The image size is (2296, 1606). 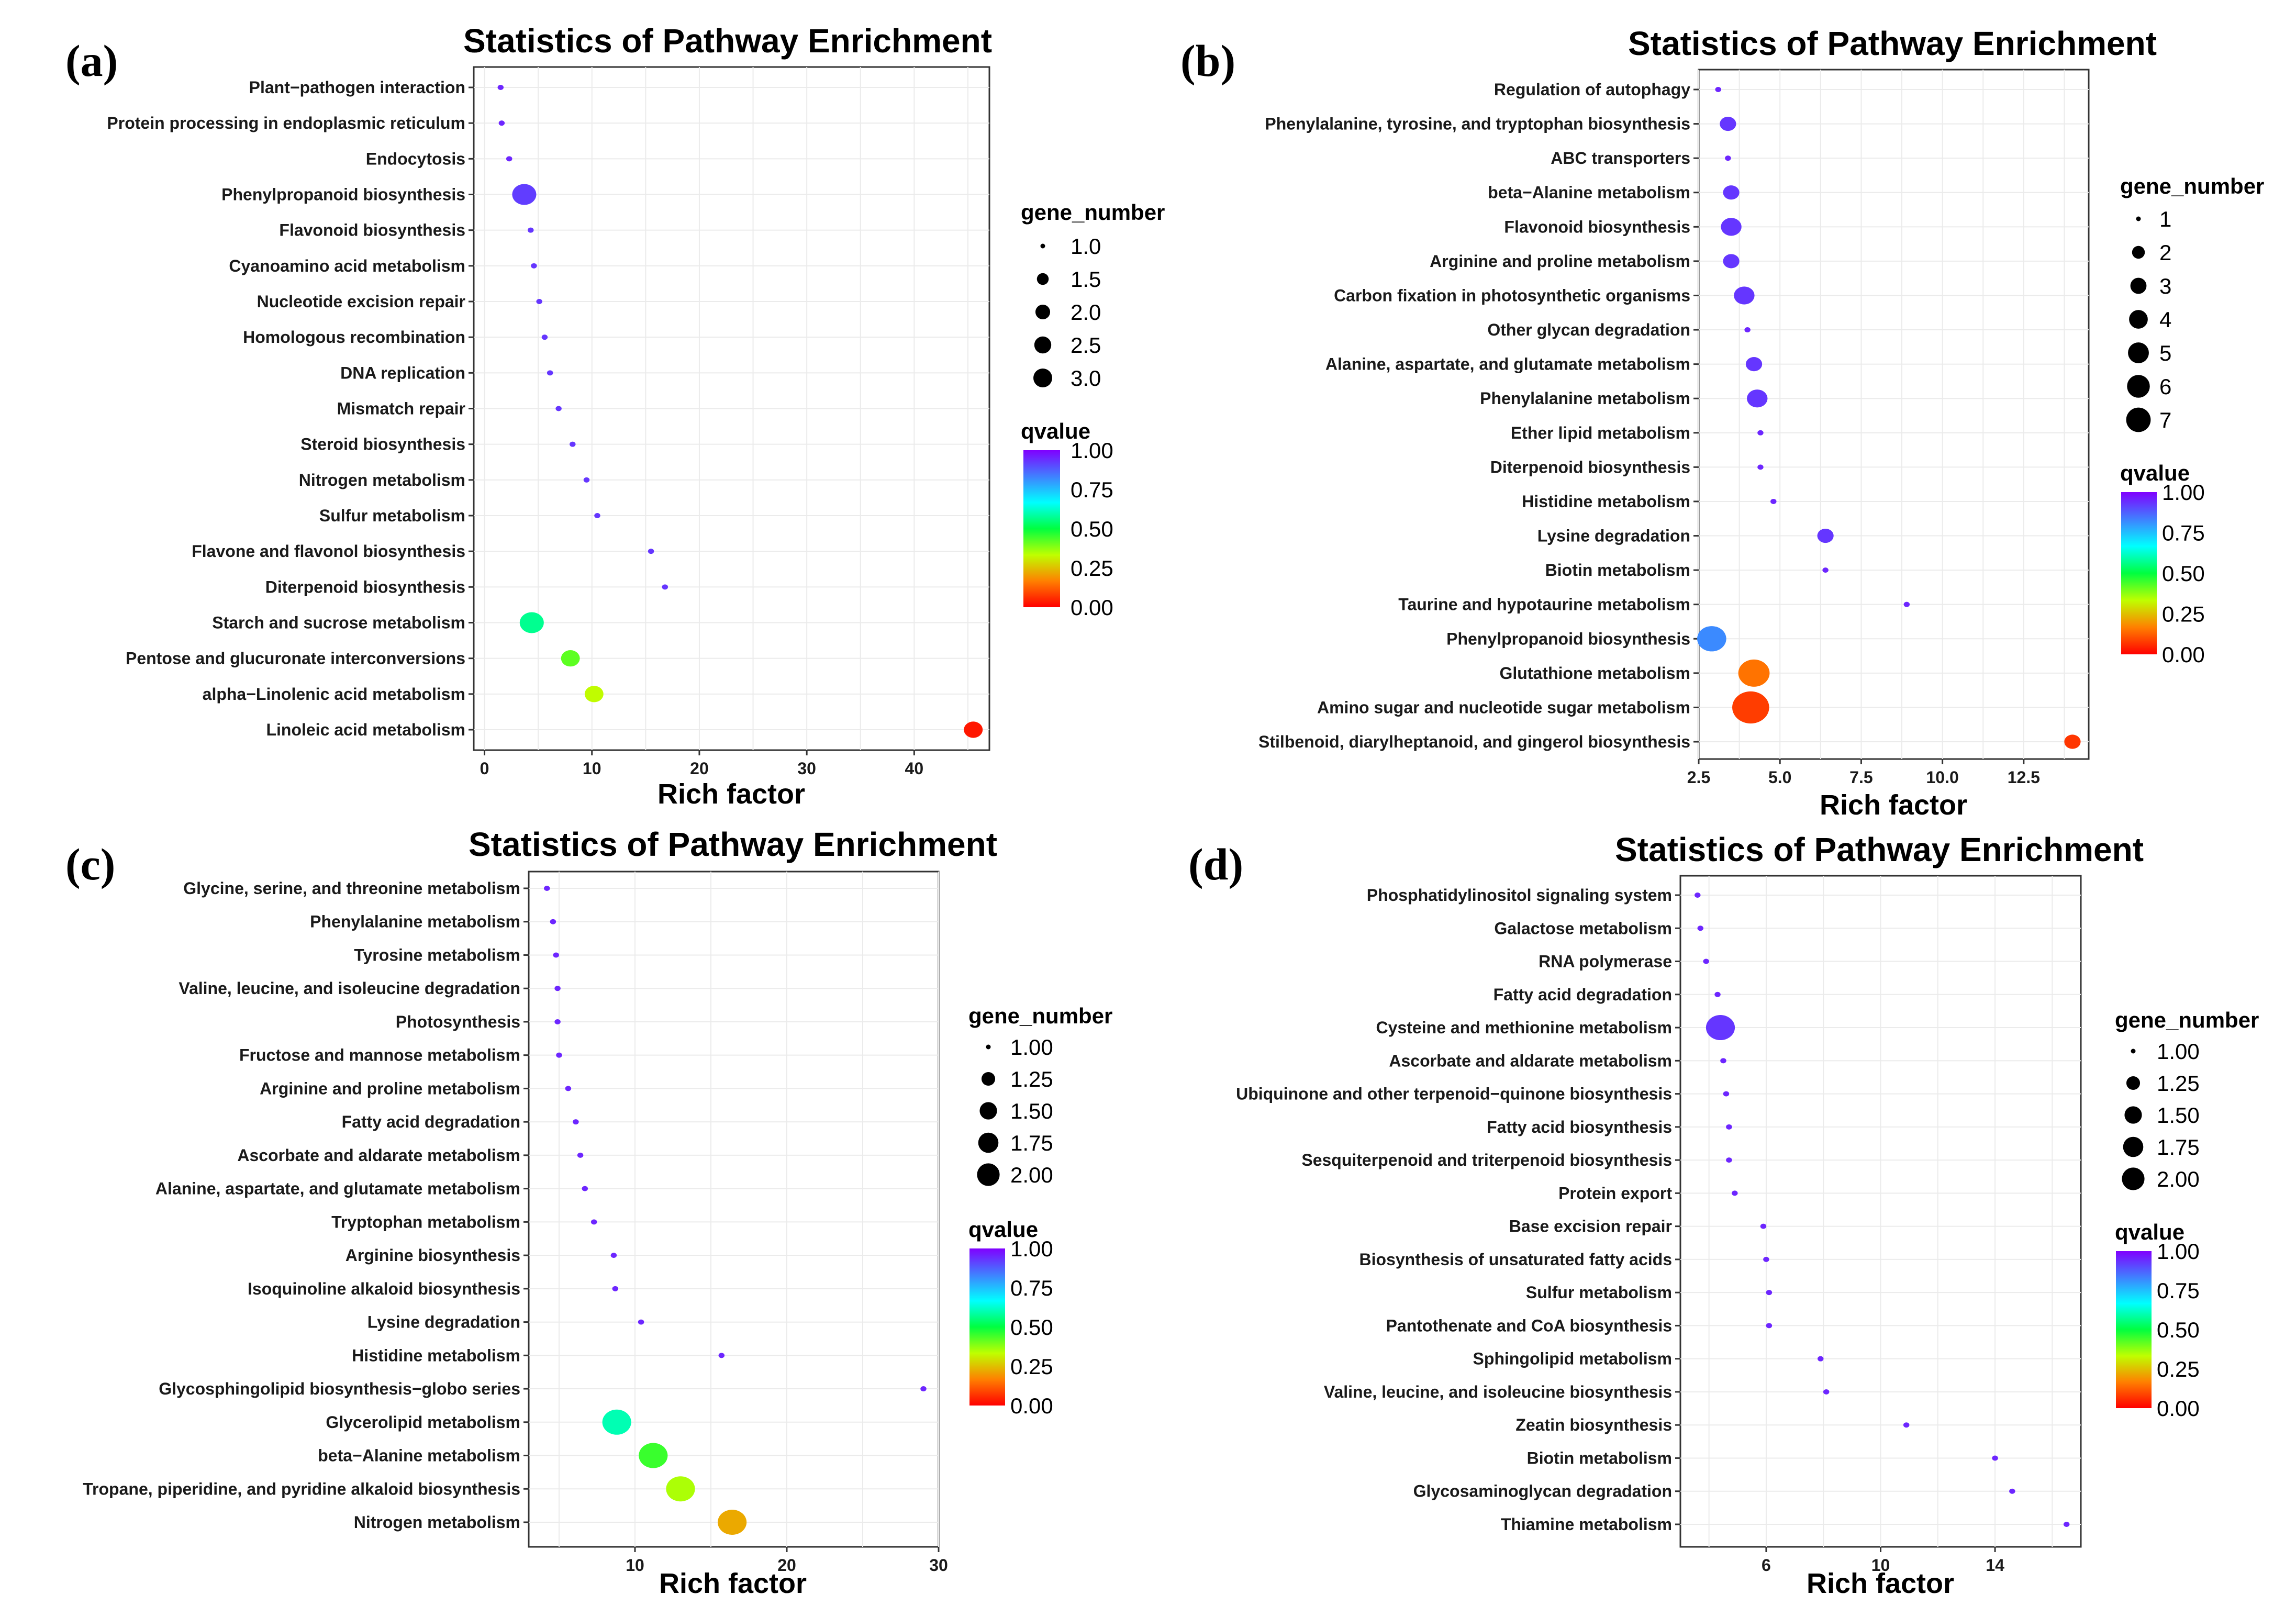 What do you see at coordinates (1573, 1359) in the screenshot?
I see `category-label: Sphingolipid metabolism` at bounding box center [1573, 1359].